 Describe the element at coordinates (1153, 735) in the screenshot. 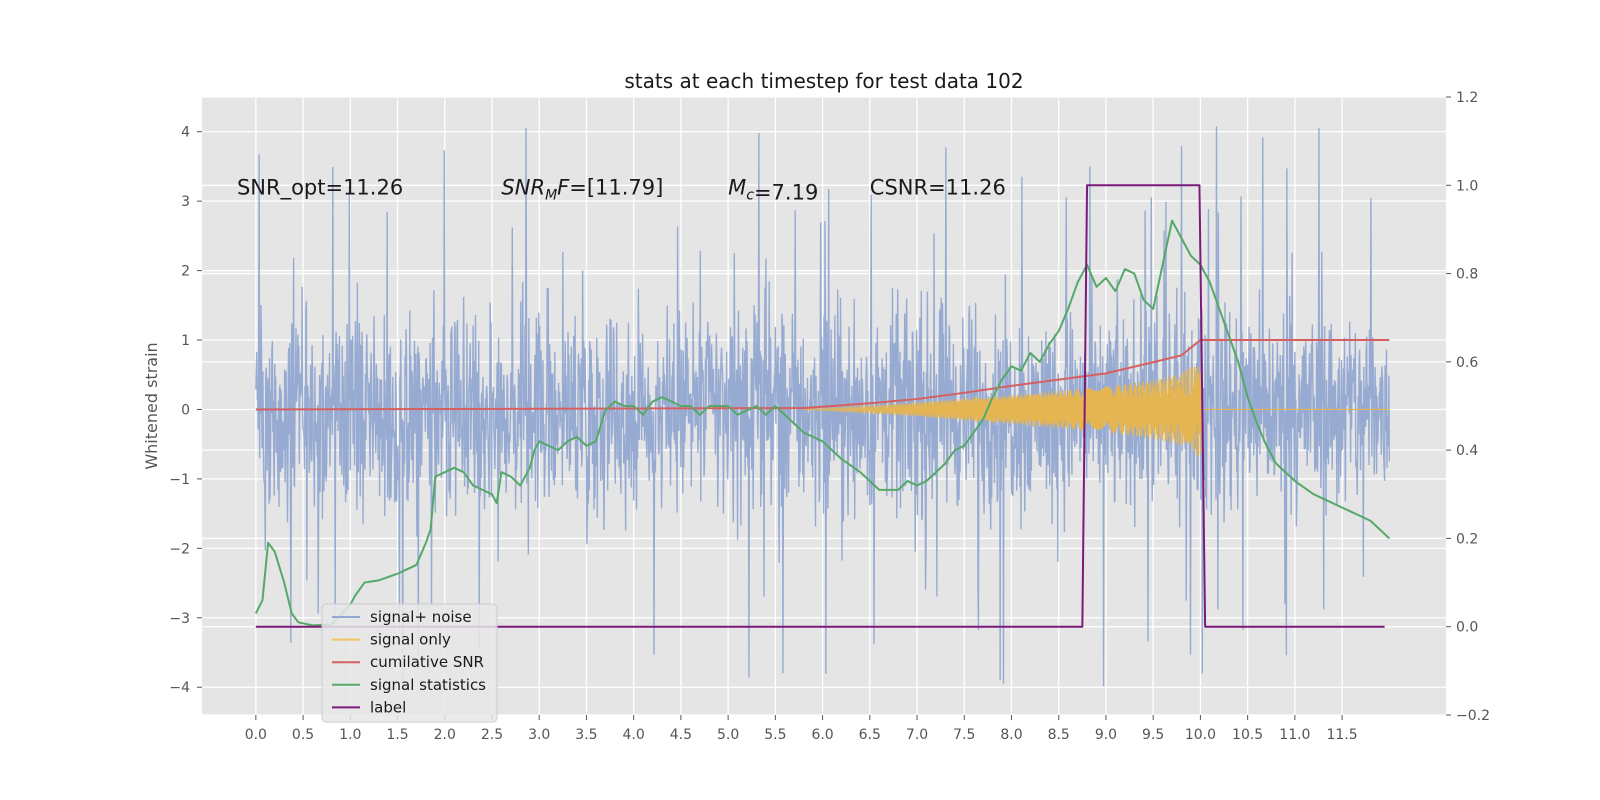

I see `x-tick-label: 9.5` at that location.